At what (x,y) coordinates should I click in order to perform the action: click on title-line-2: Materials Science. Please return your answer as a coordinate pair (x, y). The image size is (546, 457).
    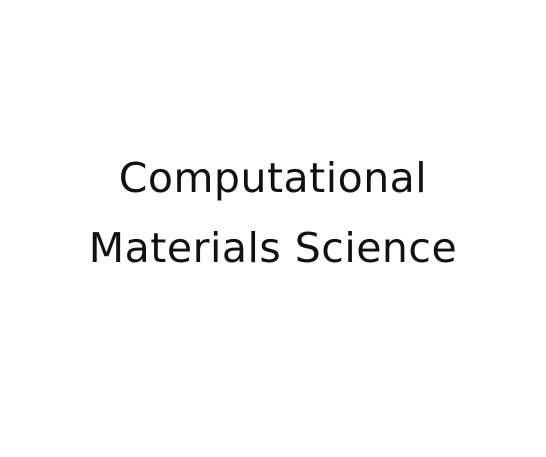
    Looking at the image, I should click on (273, 248).